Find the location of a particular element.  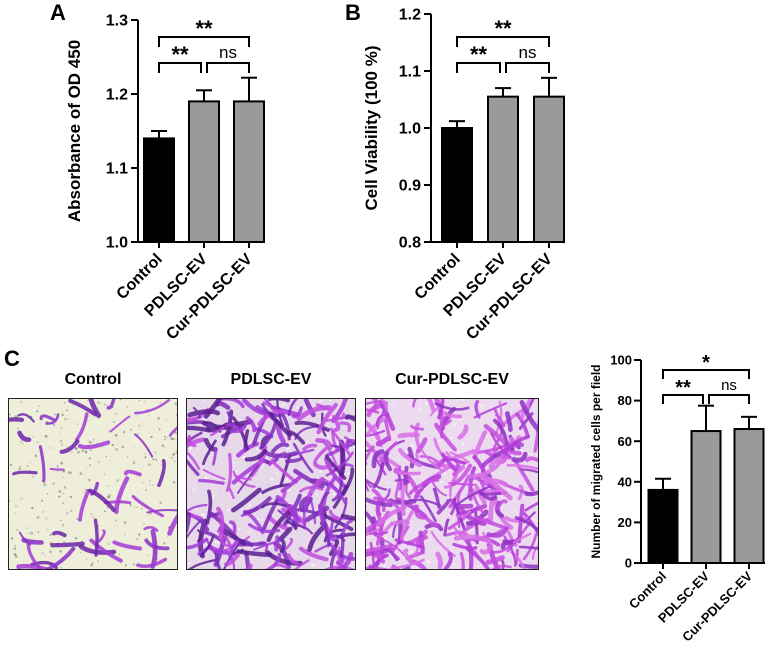

micrograph-label-pdlsc-ev: PDLSC-EV is located at coordinates (271, 379).